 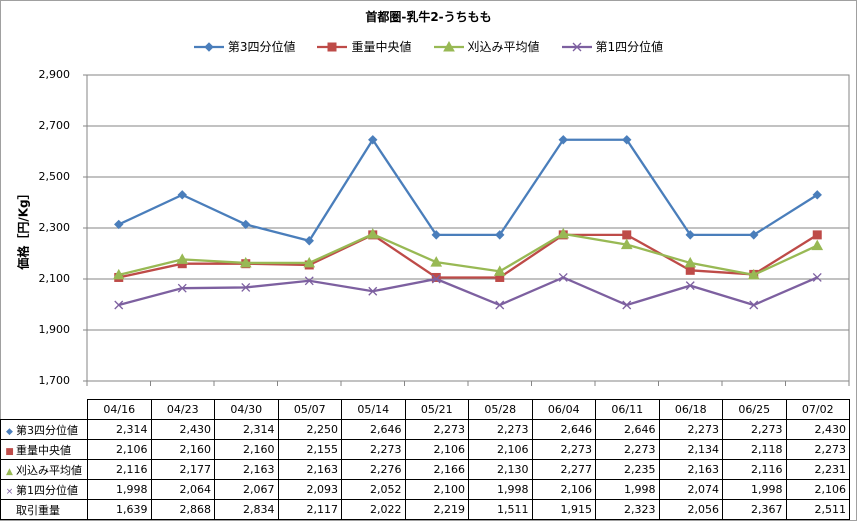 What do you see at coordinates (373, 509) in the screenshot?
I see `table-cell: 2,022` at bounding box center [373, 509].